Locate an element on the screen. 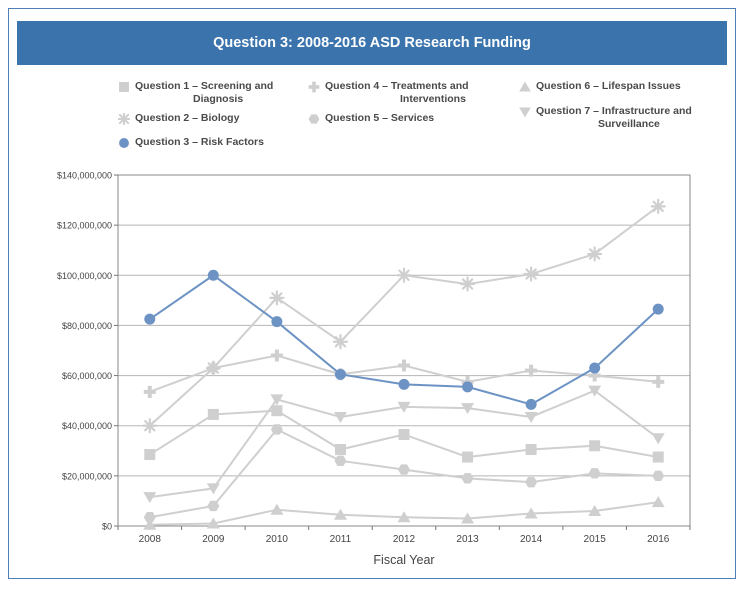 Image resolution: width=750 pixels, height=591 pixels. legend-label: Question 6 – Lifespan Issues is located at coordinates (608, 86).